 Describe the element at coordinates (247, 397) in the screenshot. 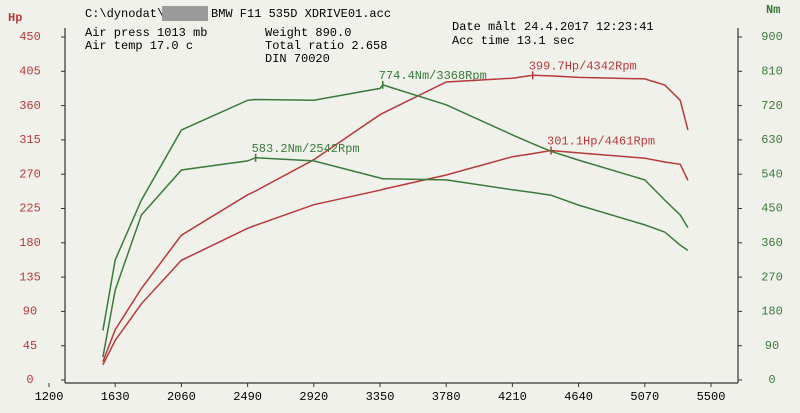

I see `x-tick-label: 2490` at that location.